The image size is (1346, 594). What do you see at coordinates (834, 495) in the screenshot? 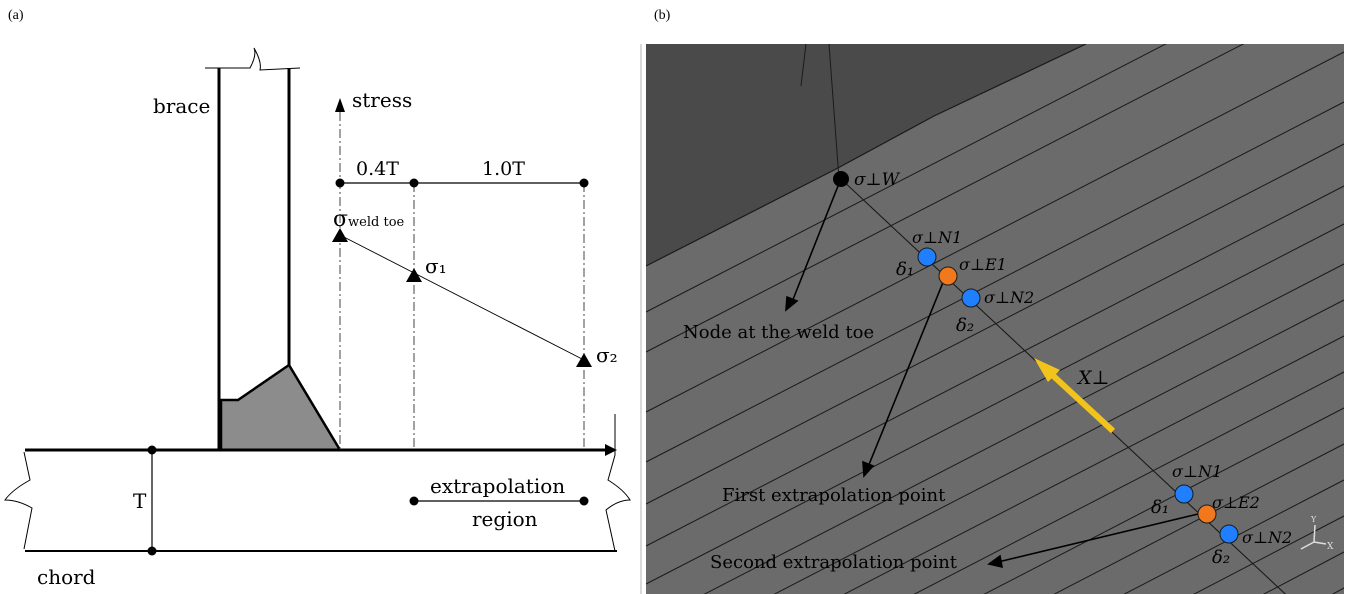
I see `first-extrapolation-callout: First extrapolation point` at bounding box center [834, 495].